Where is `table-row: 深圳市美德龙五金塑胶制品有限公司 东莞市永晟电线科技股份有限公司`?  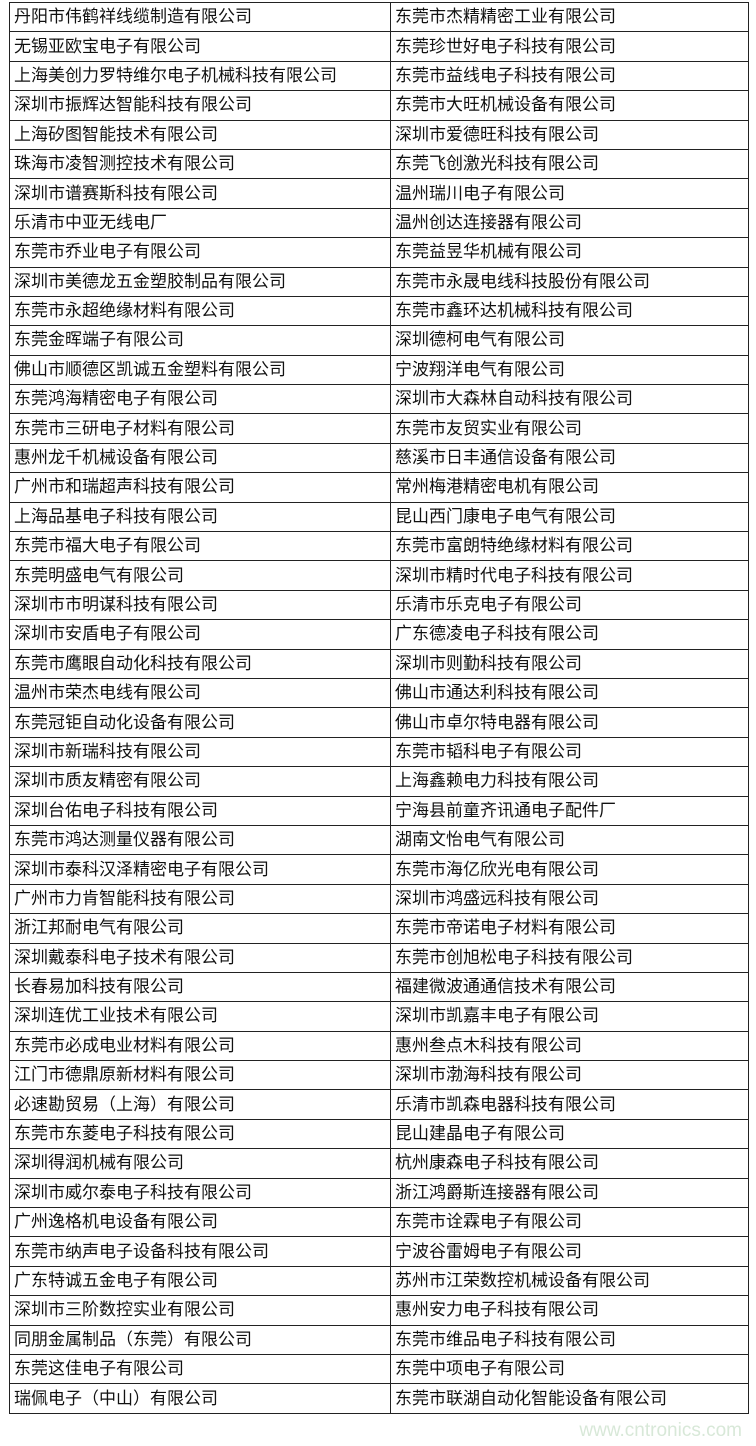
table-row: 深圳市美德龙五金塑胶制品有限公司 东莞市永晟电线科技股份有限公司 is located at coordinates (379, 281).